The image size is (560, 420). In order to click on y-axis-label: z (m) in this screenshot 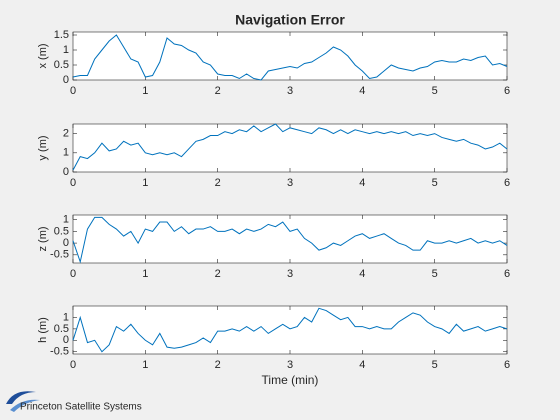, I will do `click(43, 238)`.